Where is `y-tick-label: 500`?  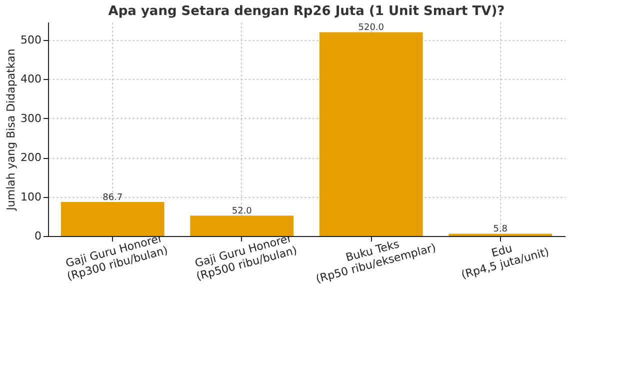
y-tick-label: 500 is located at coordinates (31, 40).